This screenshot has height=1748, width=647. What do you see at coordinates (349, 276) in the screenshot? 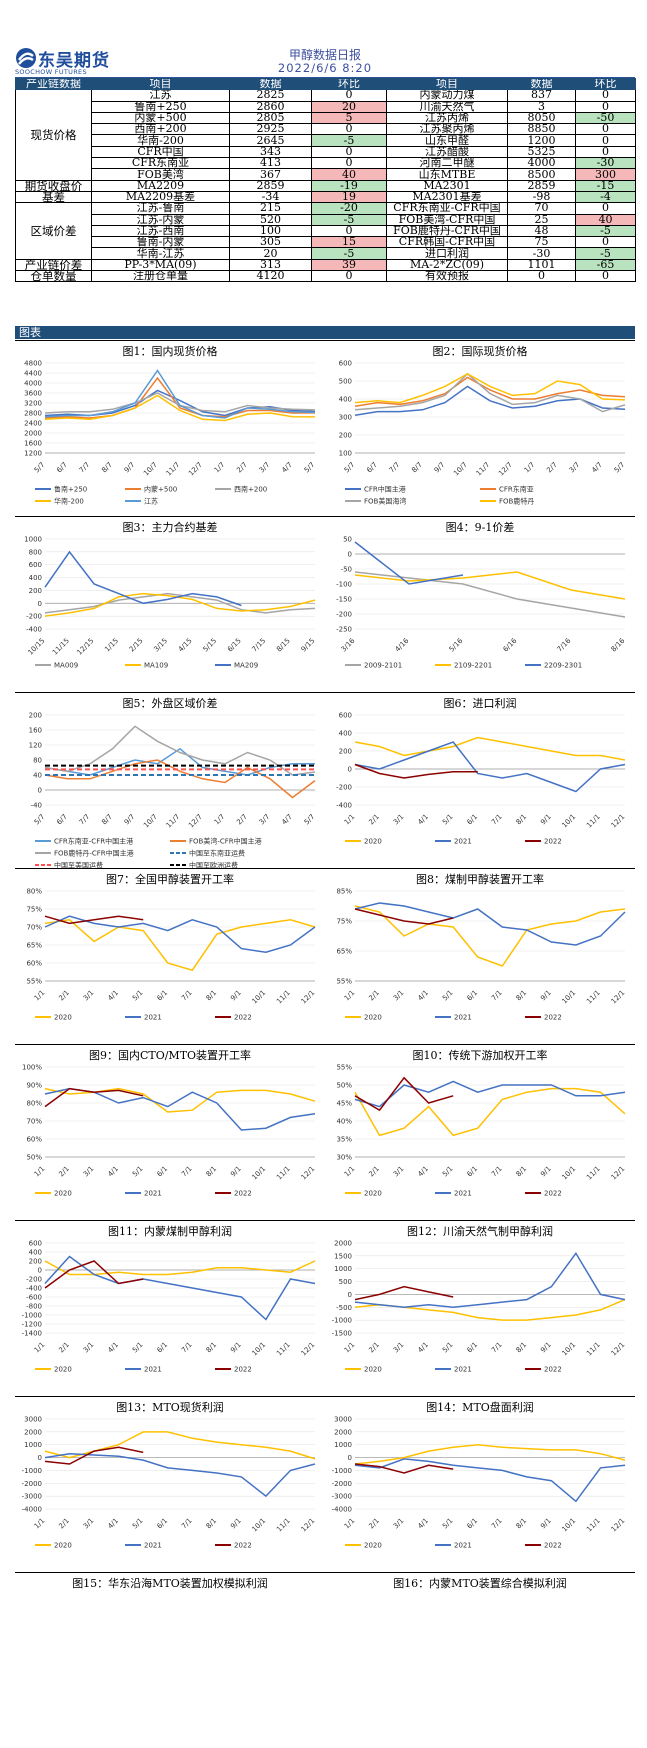
I see `change-cell: 0` at bounding box center [349, 276].